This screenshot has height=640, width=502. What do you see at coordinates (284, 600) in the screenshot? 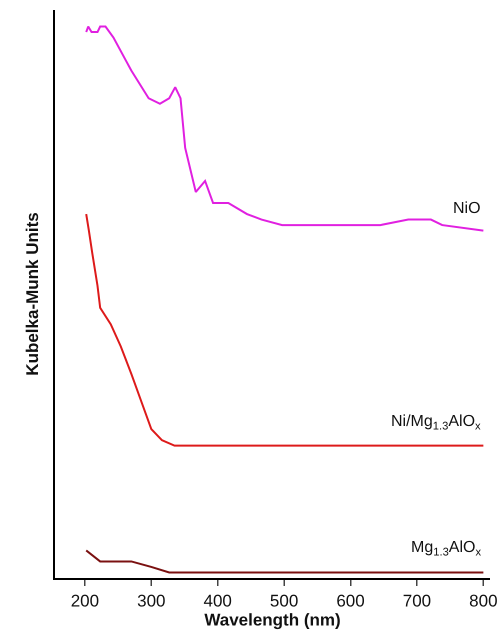
I see `x-tick-label: 500` at bounding box center [284, 600].